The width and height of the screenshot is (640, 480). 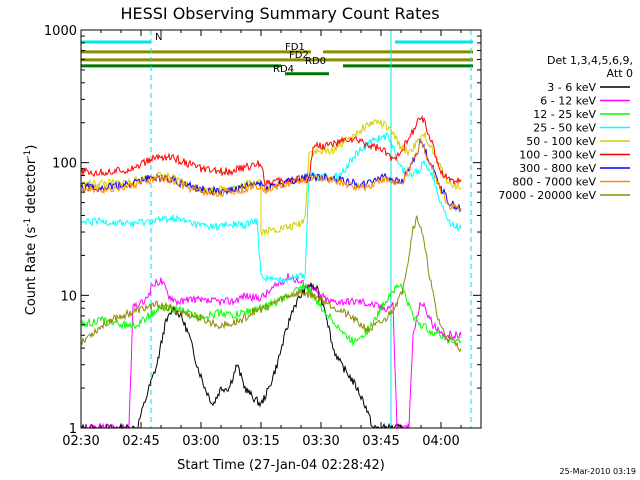 I want to click on legend-label-0: 3 - 6 keV, so click(x=571, y=87).